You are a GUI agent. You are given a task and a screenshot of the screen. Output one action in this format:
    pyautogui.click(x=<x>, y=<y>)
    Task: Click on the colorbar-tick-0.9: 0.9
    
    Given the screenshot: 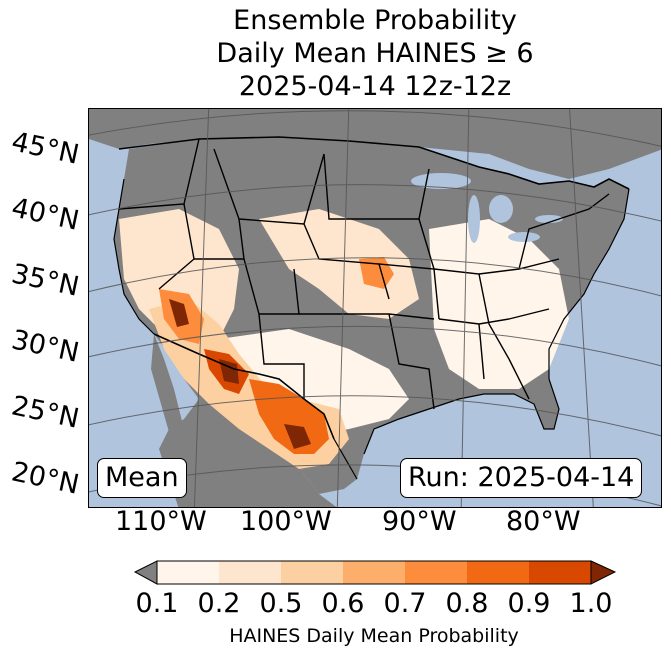 What is the action you would take?
    pyautogui.click(x=529, y=603)
    